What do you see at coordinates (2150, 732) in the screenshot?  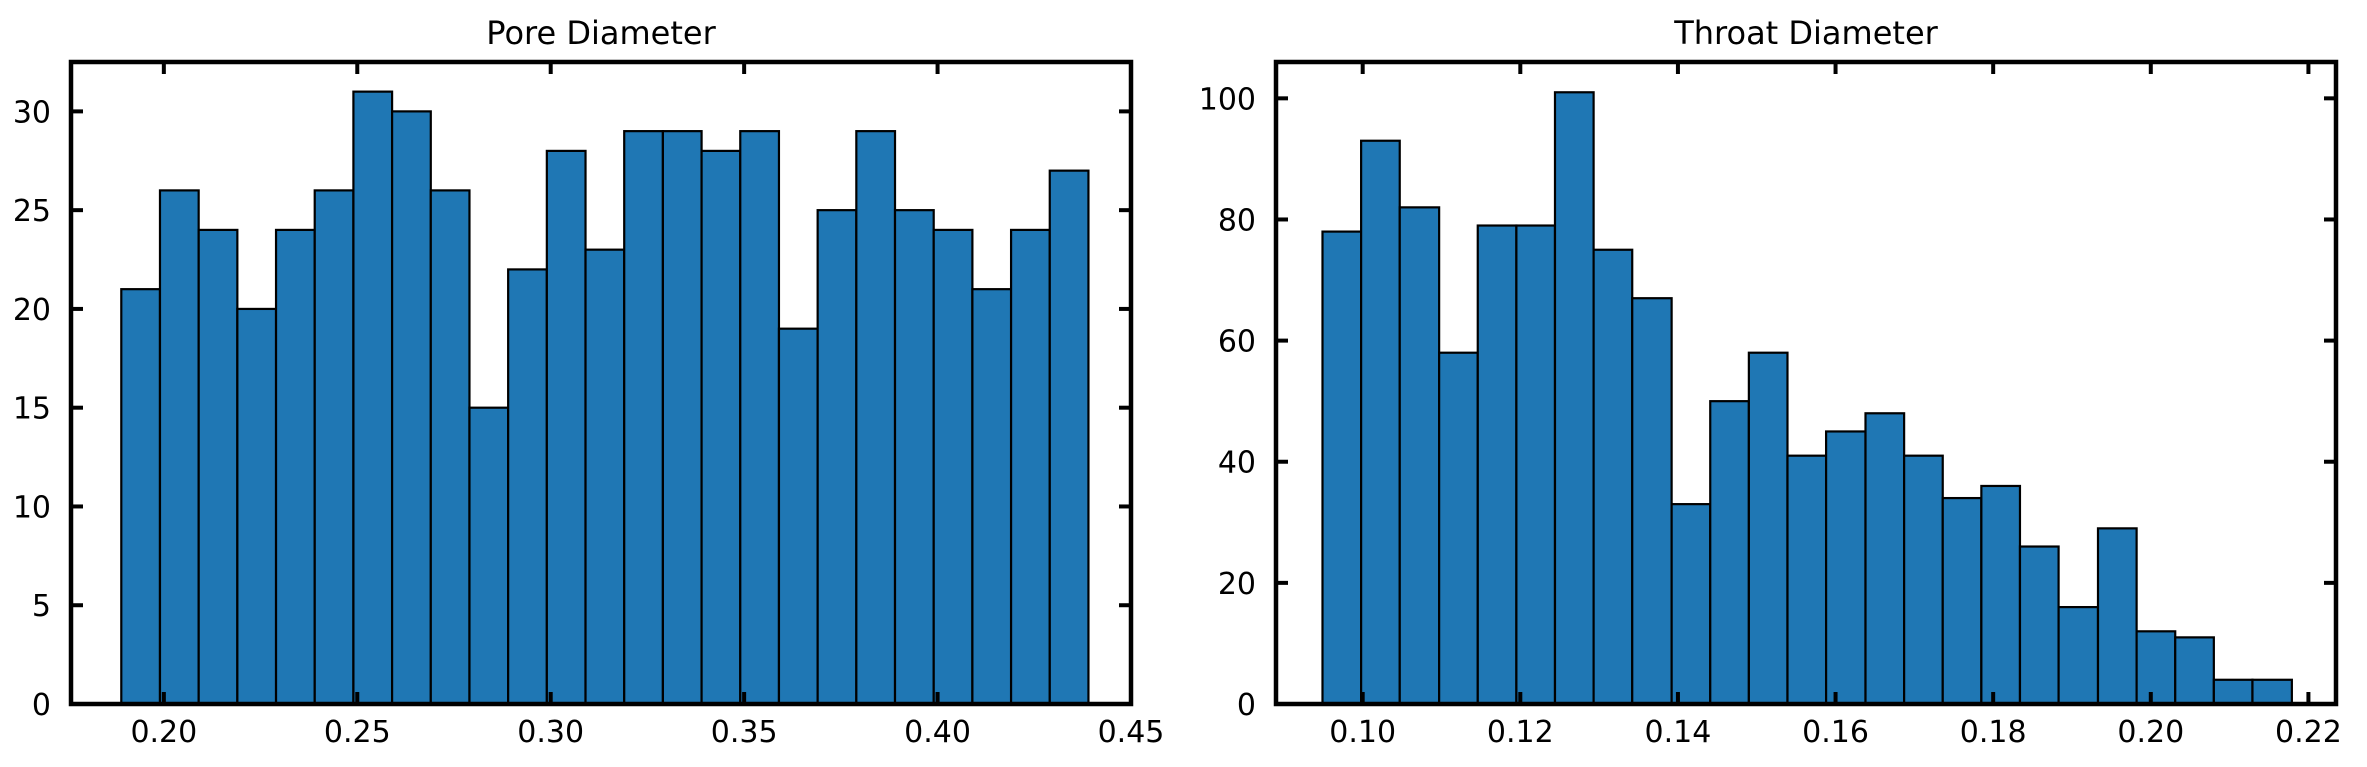 I see `throat-diameter-x-tick-label: 0.20` at bounding box center [2150, 732].